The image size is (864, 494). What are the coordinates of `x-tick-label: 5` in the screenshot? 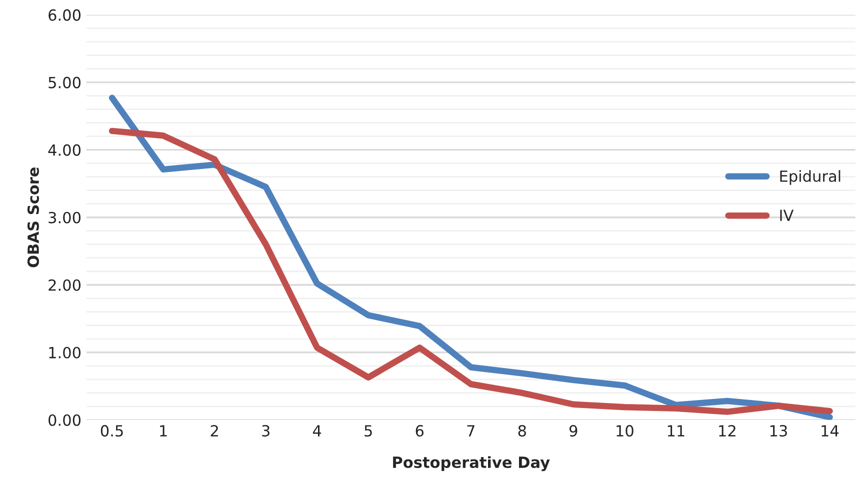 It's located at (368, 431).